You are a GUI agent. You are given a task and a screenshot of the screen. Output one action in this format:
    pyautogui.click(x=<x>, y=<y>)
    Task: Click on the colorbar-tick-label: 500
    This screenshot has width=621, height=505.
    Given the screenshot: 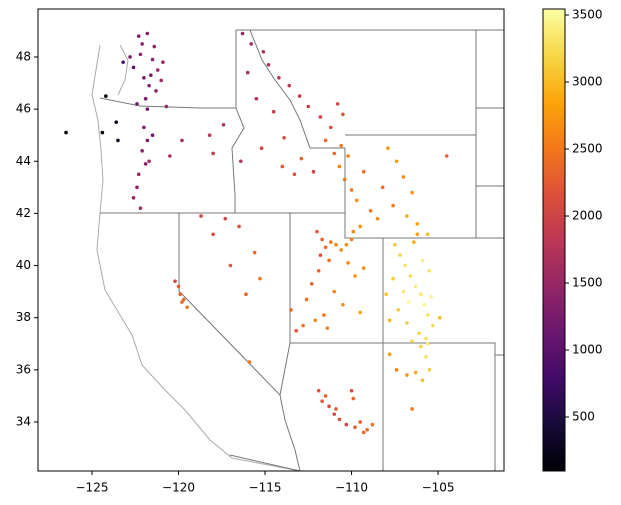 What is the action you would take?
    pyautogui.click(x=583, y=417)
    